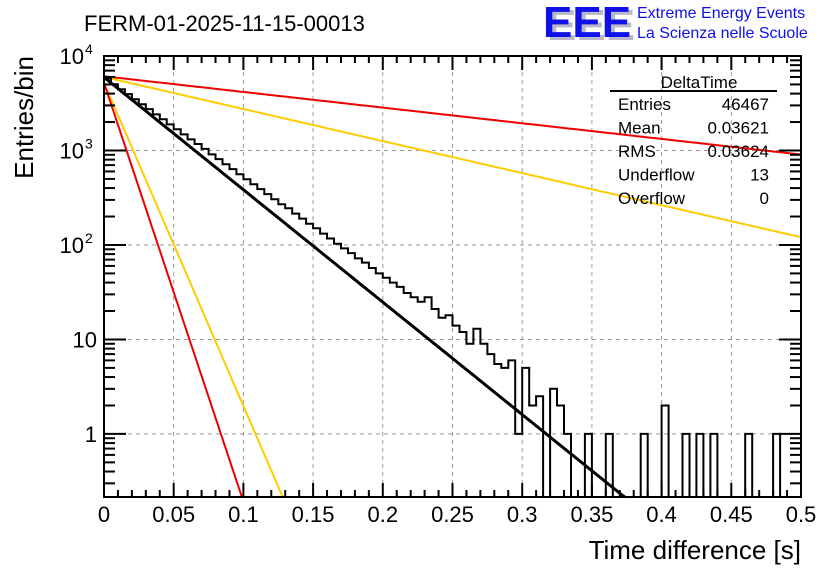 Image resolution: width=836 pixels, height=572 pixels. What do you see at coordinates (313, 514) in the screenshot?
I see `x-tick-label: 0.15` at bounding box center [313, 514].